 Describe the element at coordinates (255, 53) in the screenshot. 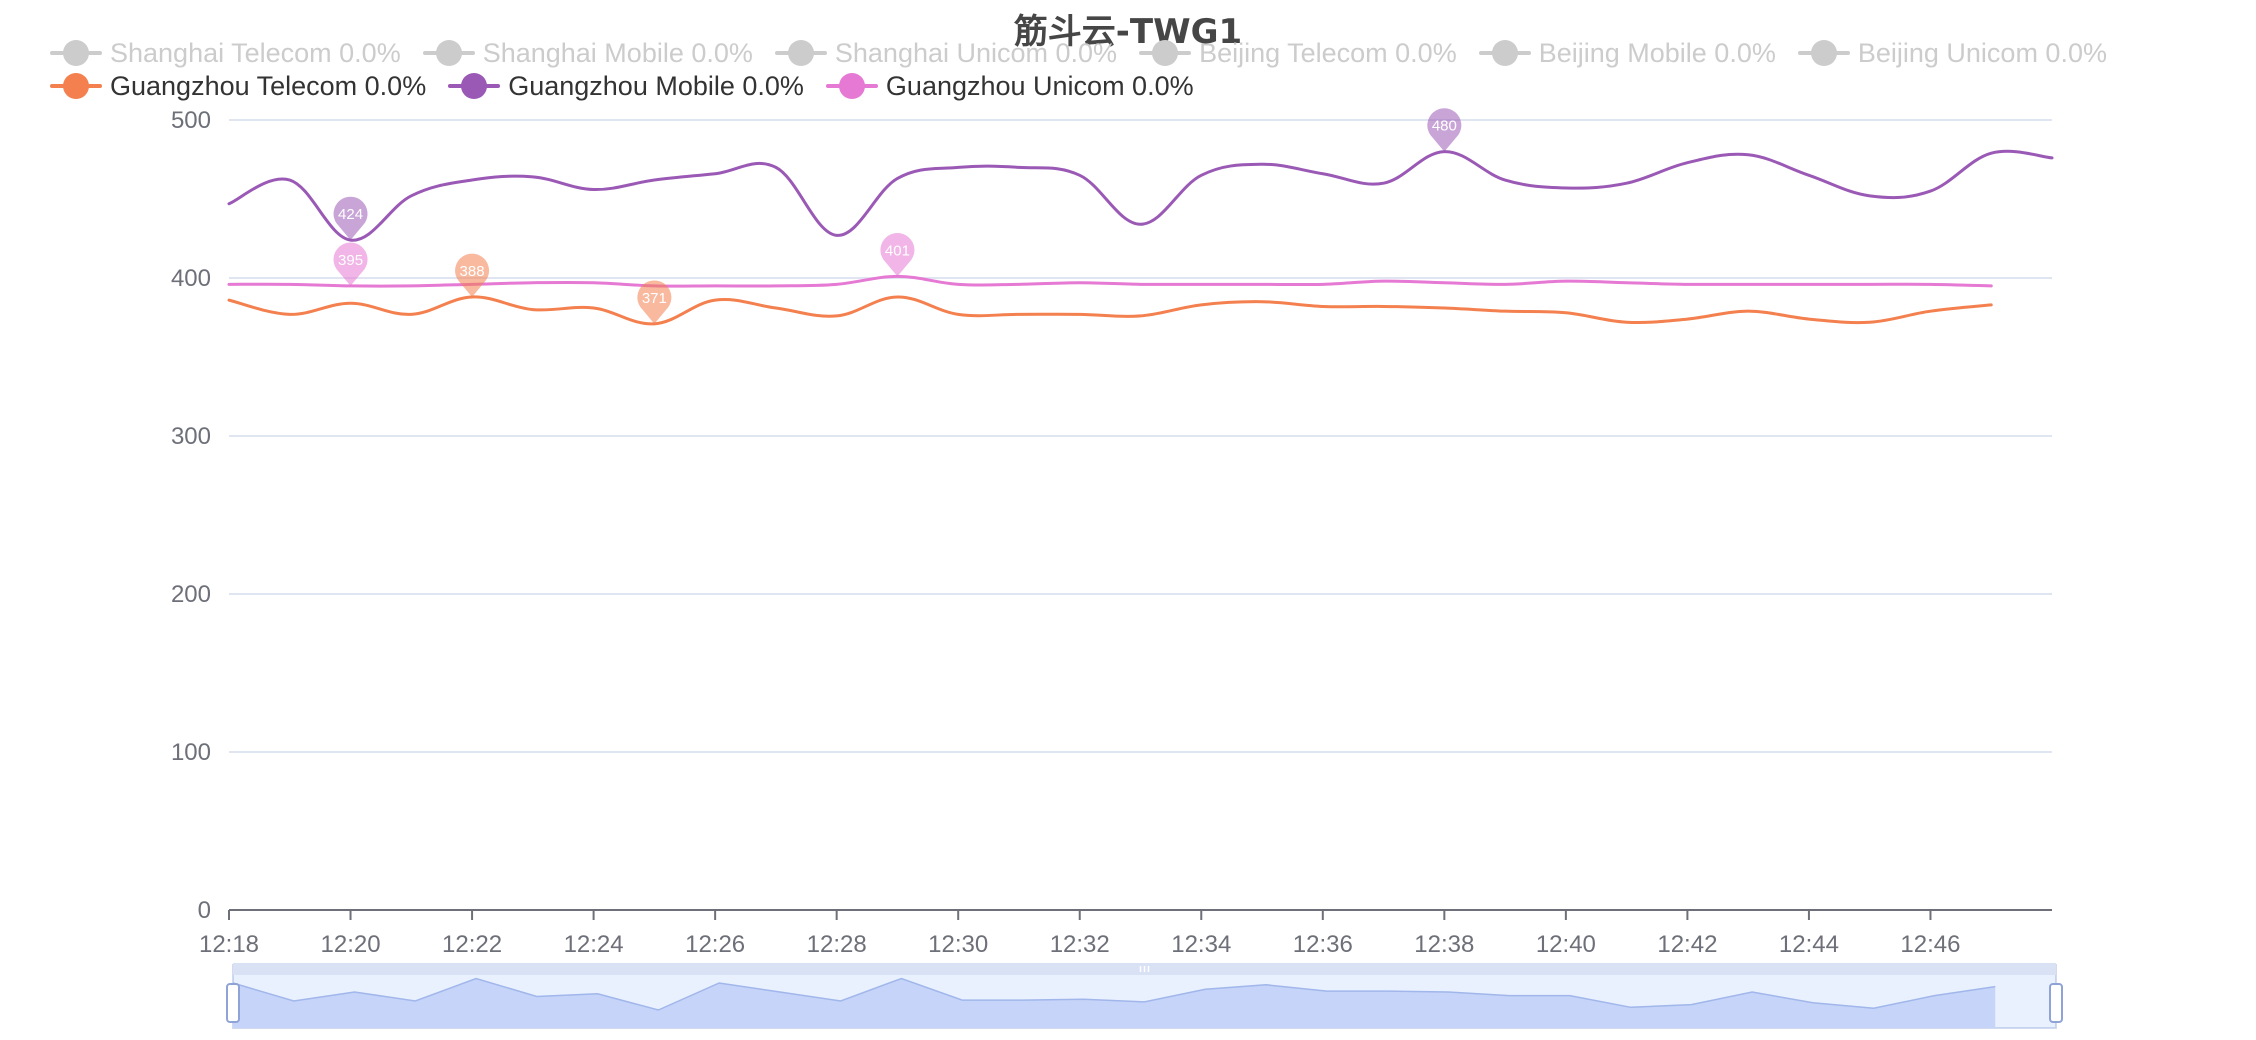

I see `legend-label: Shanghai Telecom 0.0%` at that location.